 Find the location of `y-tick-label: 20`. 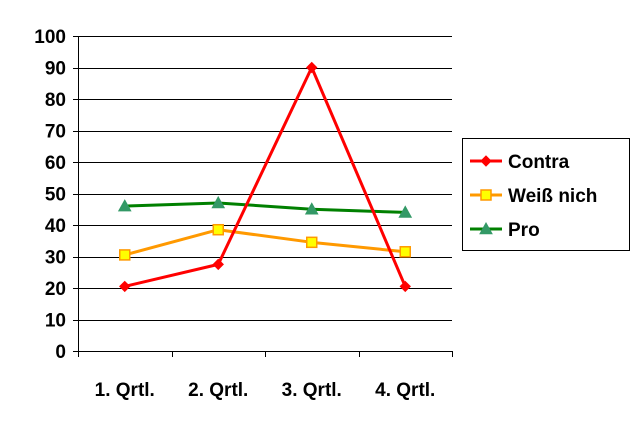

y-tick-label: 20 is located at coordinates (55, 289).